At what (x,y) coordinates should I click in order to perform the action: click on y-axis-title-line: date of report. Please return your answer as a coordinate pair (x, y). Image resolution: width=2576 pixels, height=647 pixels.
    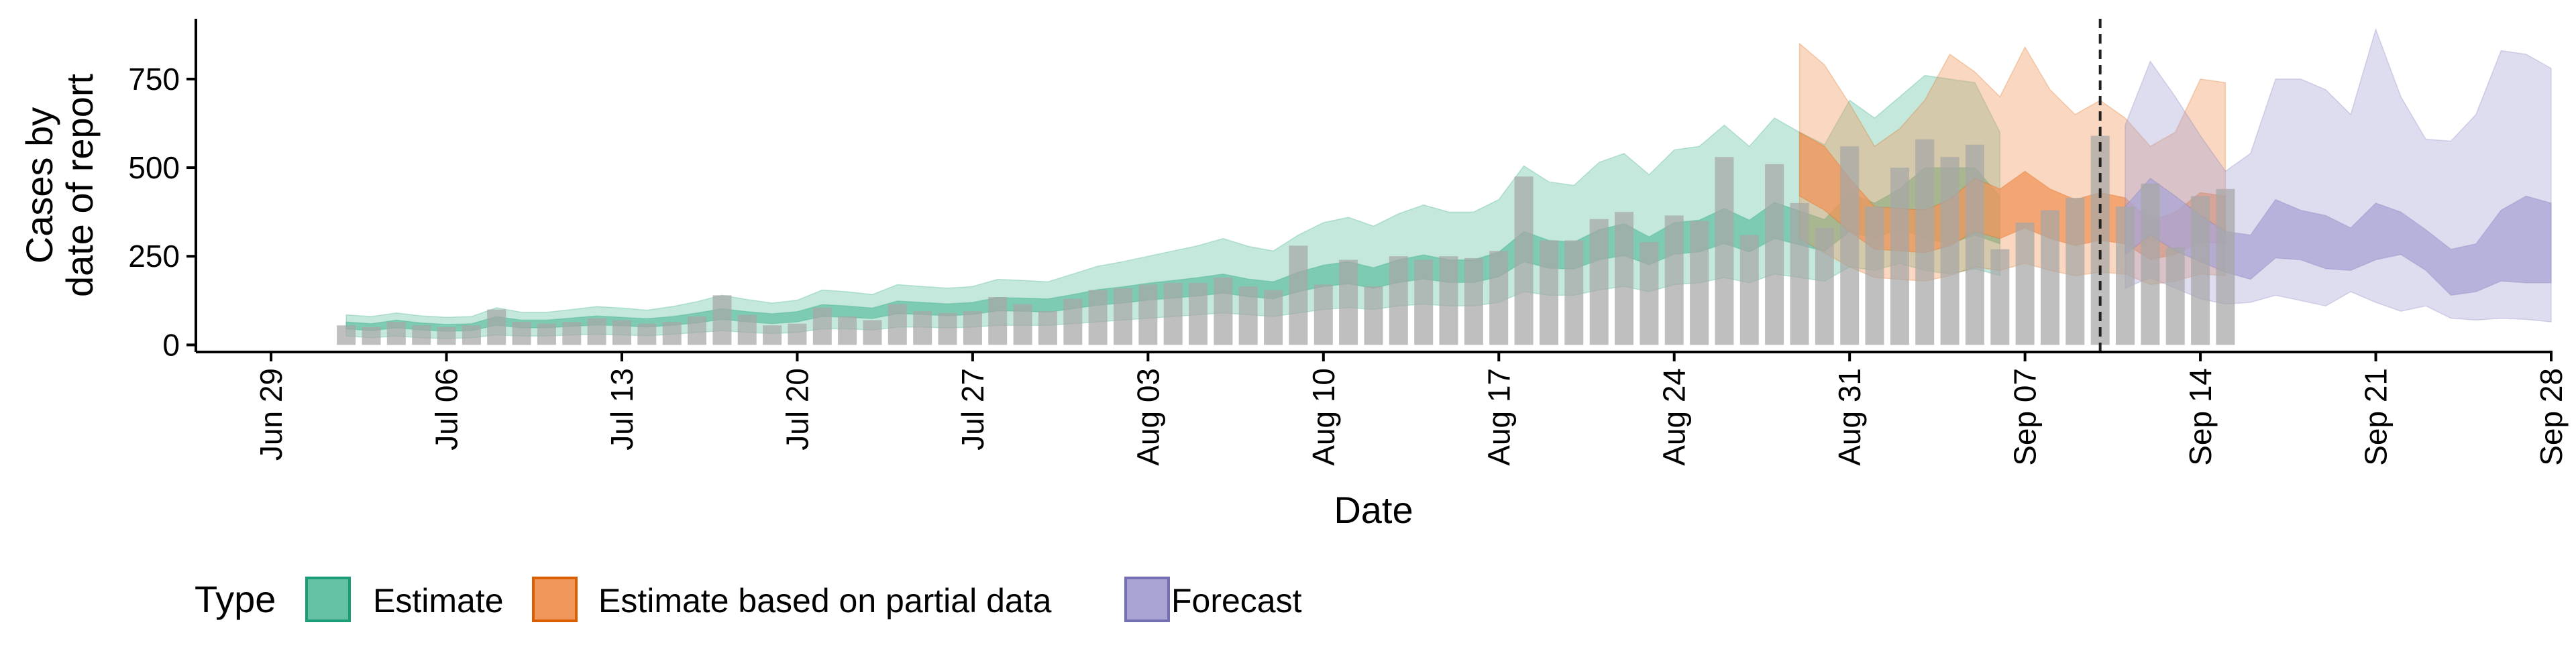
    Looking at the image, I should click on (79, 186).